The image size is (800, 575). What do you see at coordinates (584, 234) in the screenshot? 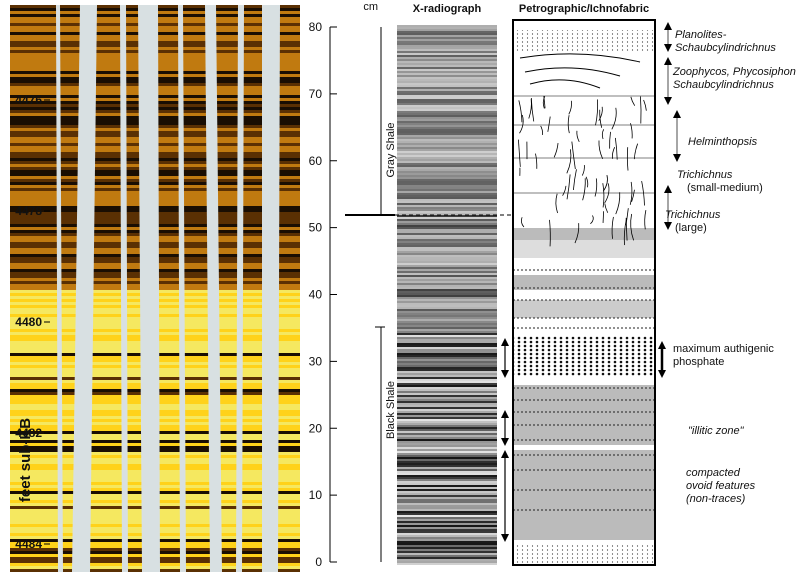
I see `petro-band` at bounding box center [584, 234].